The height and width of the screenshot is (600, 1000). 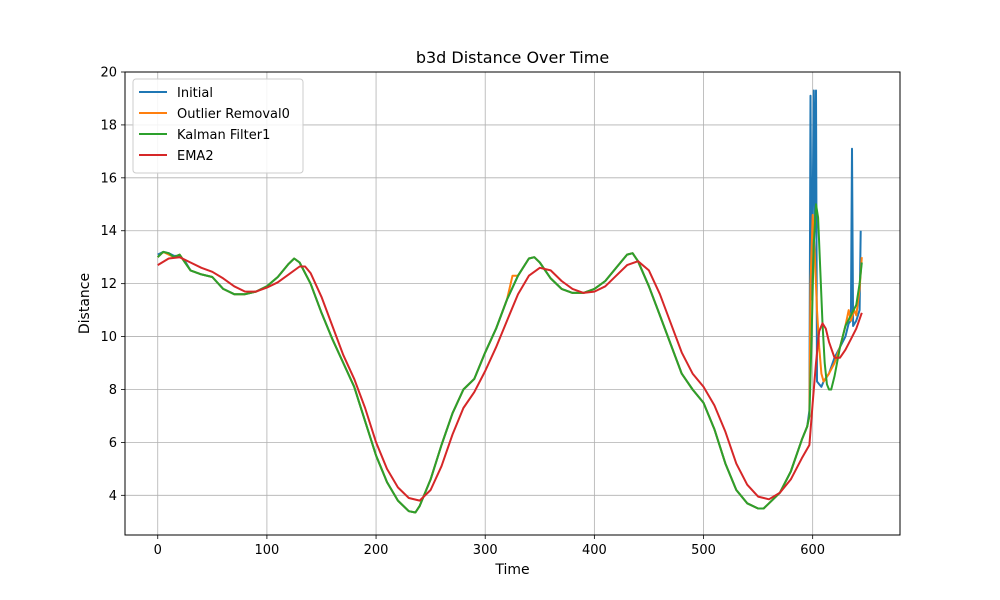 I want to click on x-tick-label: 600, so click(x=812, y=550).